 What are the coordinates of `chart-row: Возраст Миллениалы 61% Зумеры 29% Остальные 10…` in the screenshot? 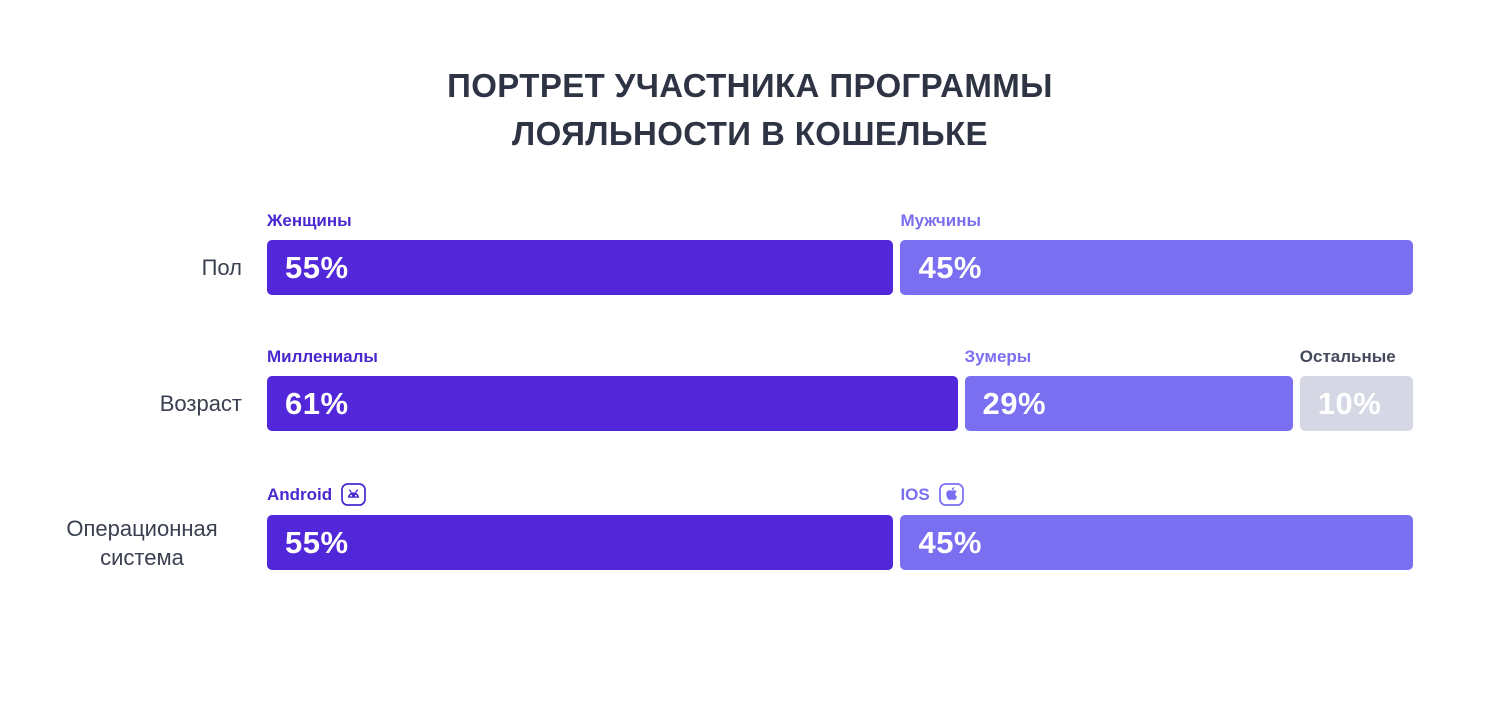 It's located at (706, 389).